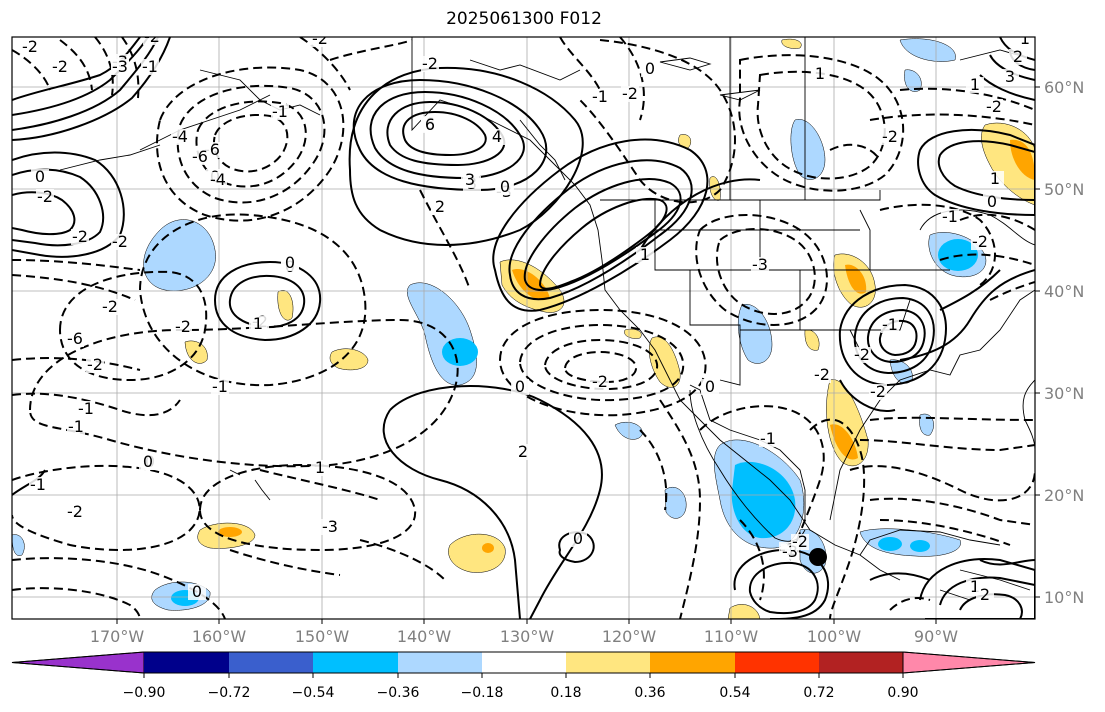  What do you see at coordinates (180, 136) in the screenshot?
I see `contour-label: -4` at bounding box center [180, 136].